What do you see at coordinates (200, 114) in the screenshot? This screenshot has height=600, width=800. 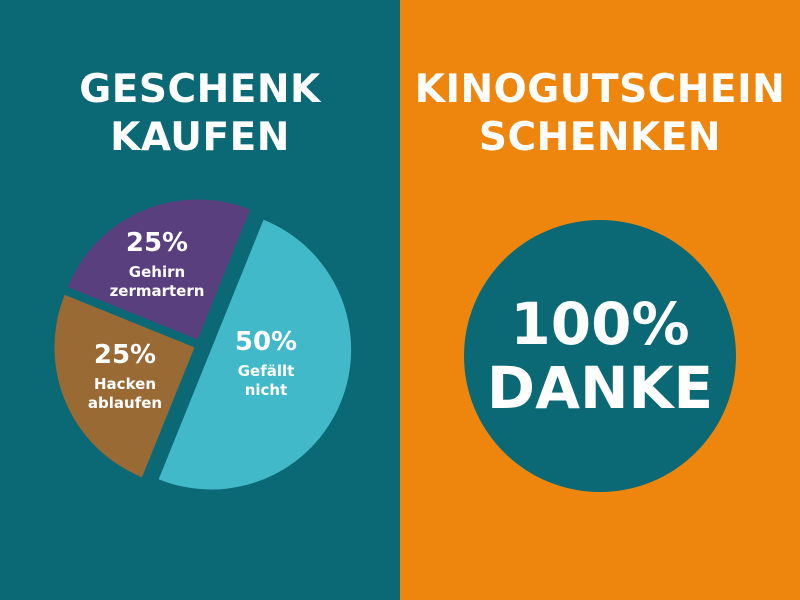 I see `left-heading: GESCHENK KAUFEN` at bounding box center [200, 114].